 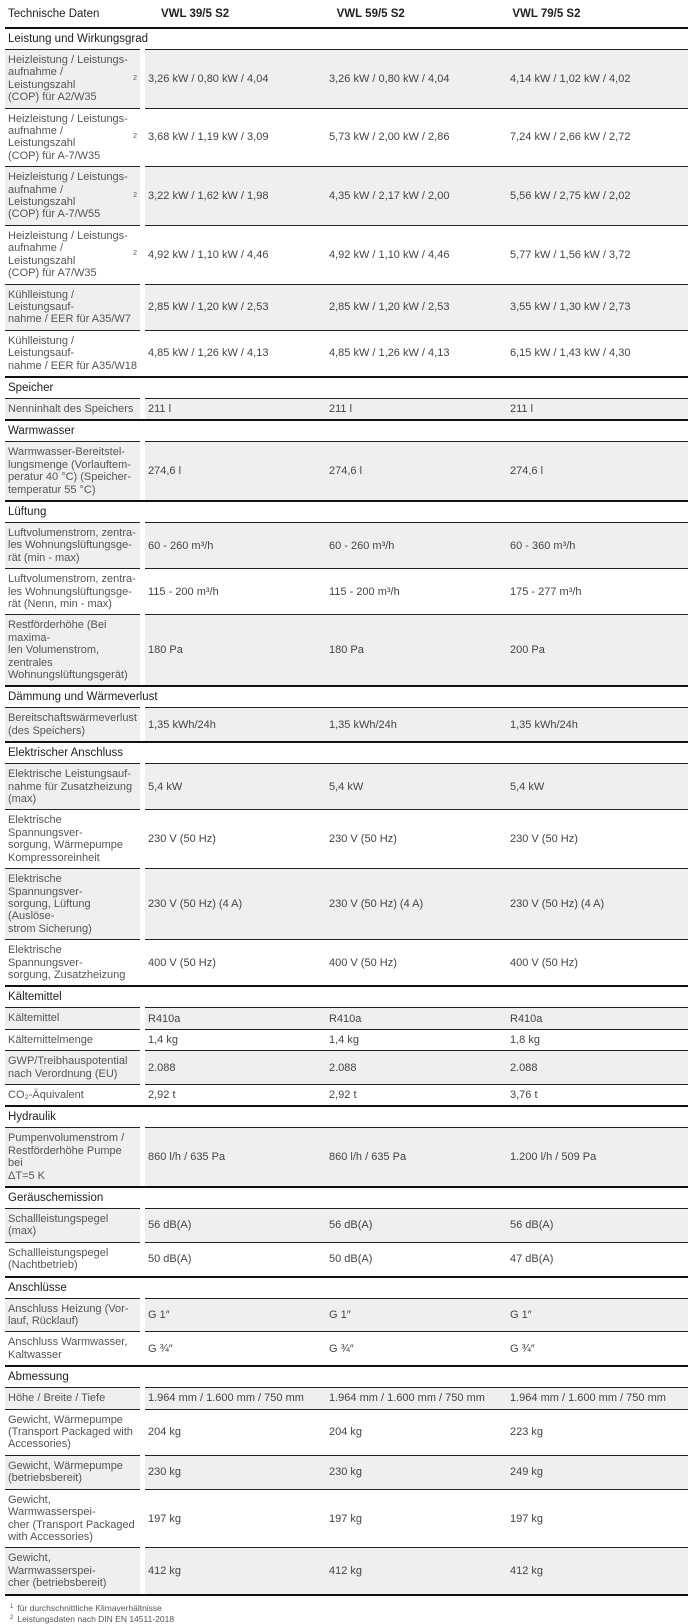 I want to click on section-title: Anschlüsse, so click(x=346, y=1286).